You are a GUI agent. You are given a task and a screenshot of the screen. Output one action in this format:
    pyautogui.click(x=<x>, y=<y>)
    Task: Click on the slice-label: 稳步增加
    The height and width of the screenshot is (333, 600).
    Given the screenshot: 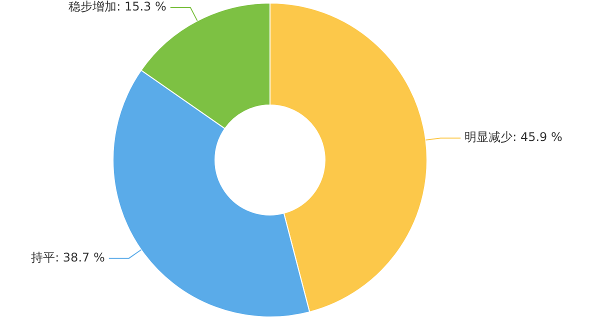 What is the action you would take?
    pyautogui.click(x=92, y=7)
    